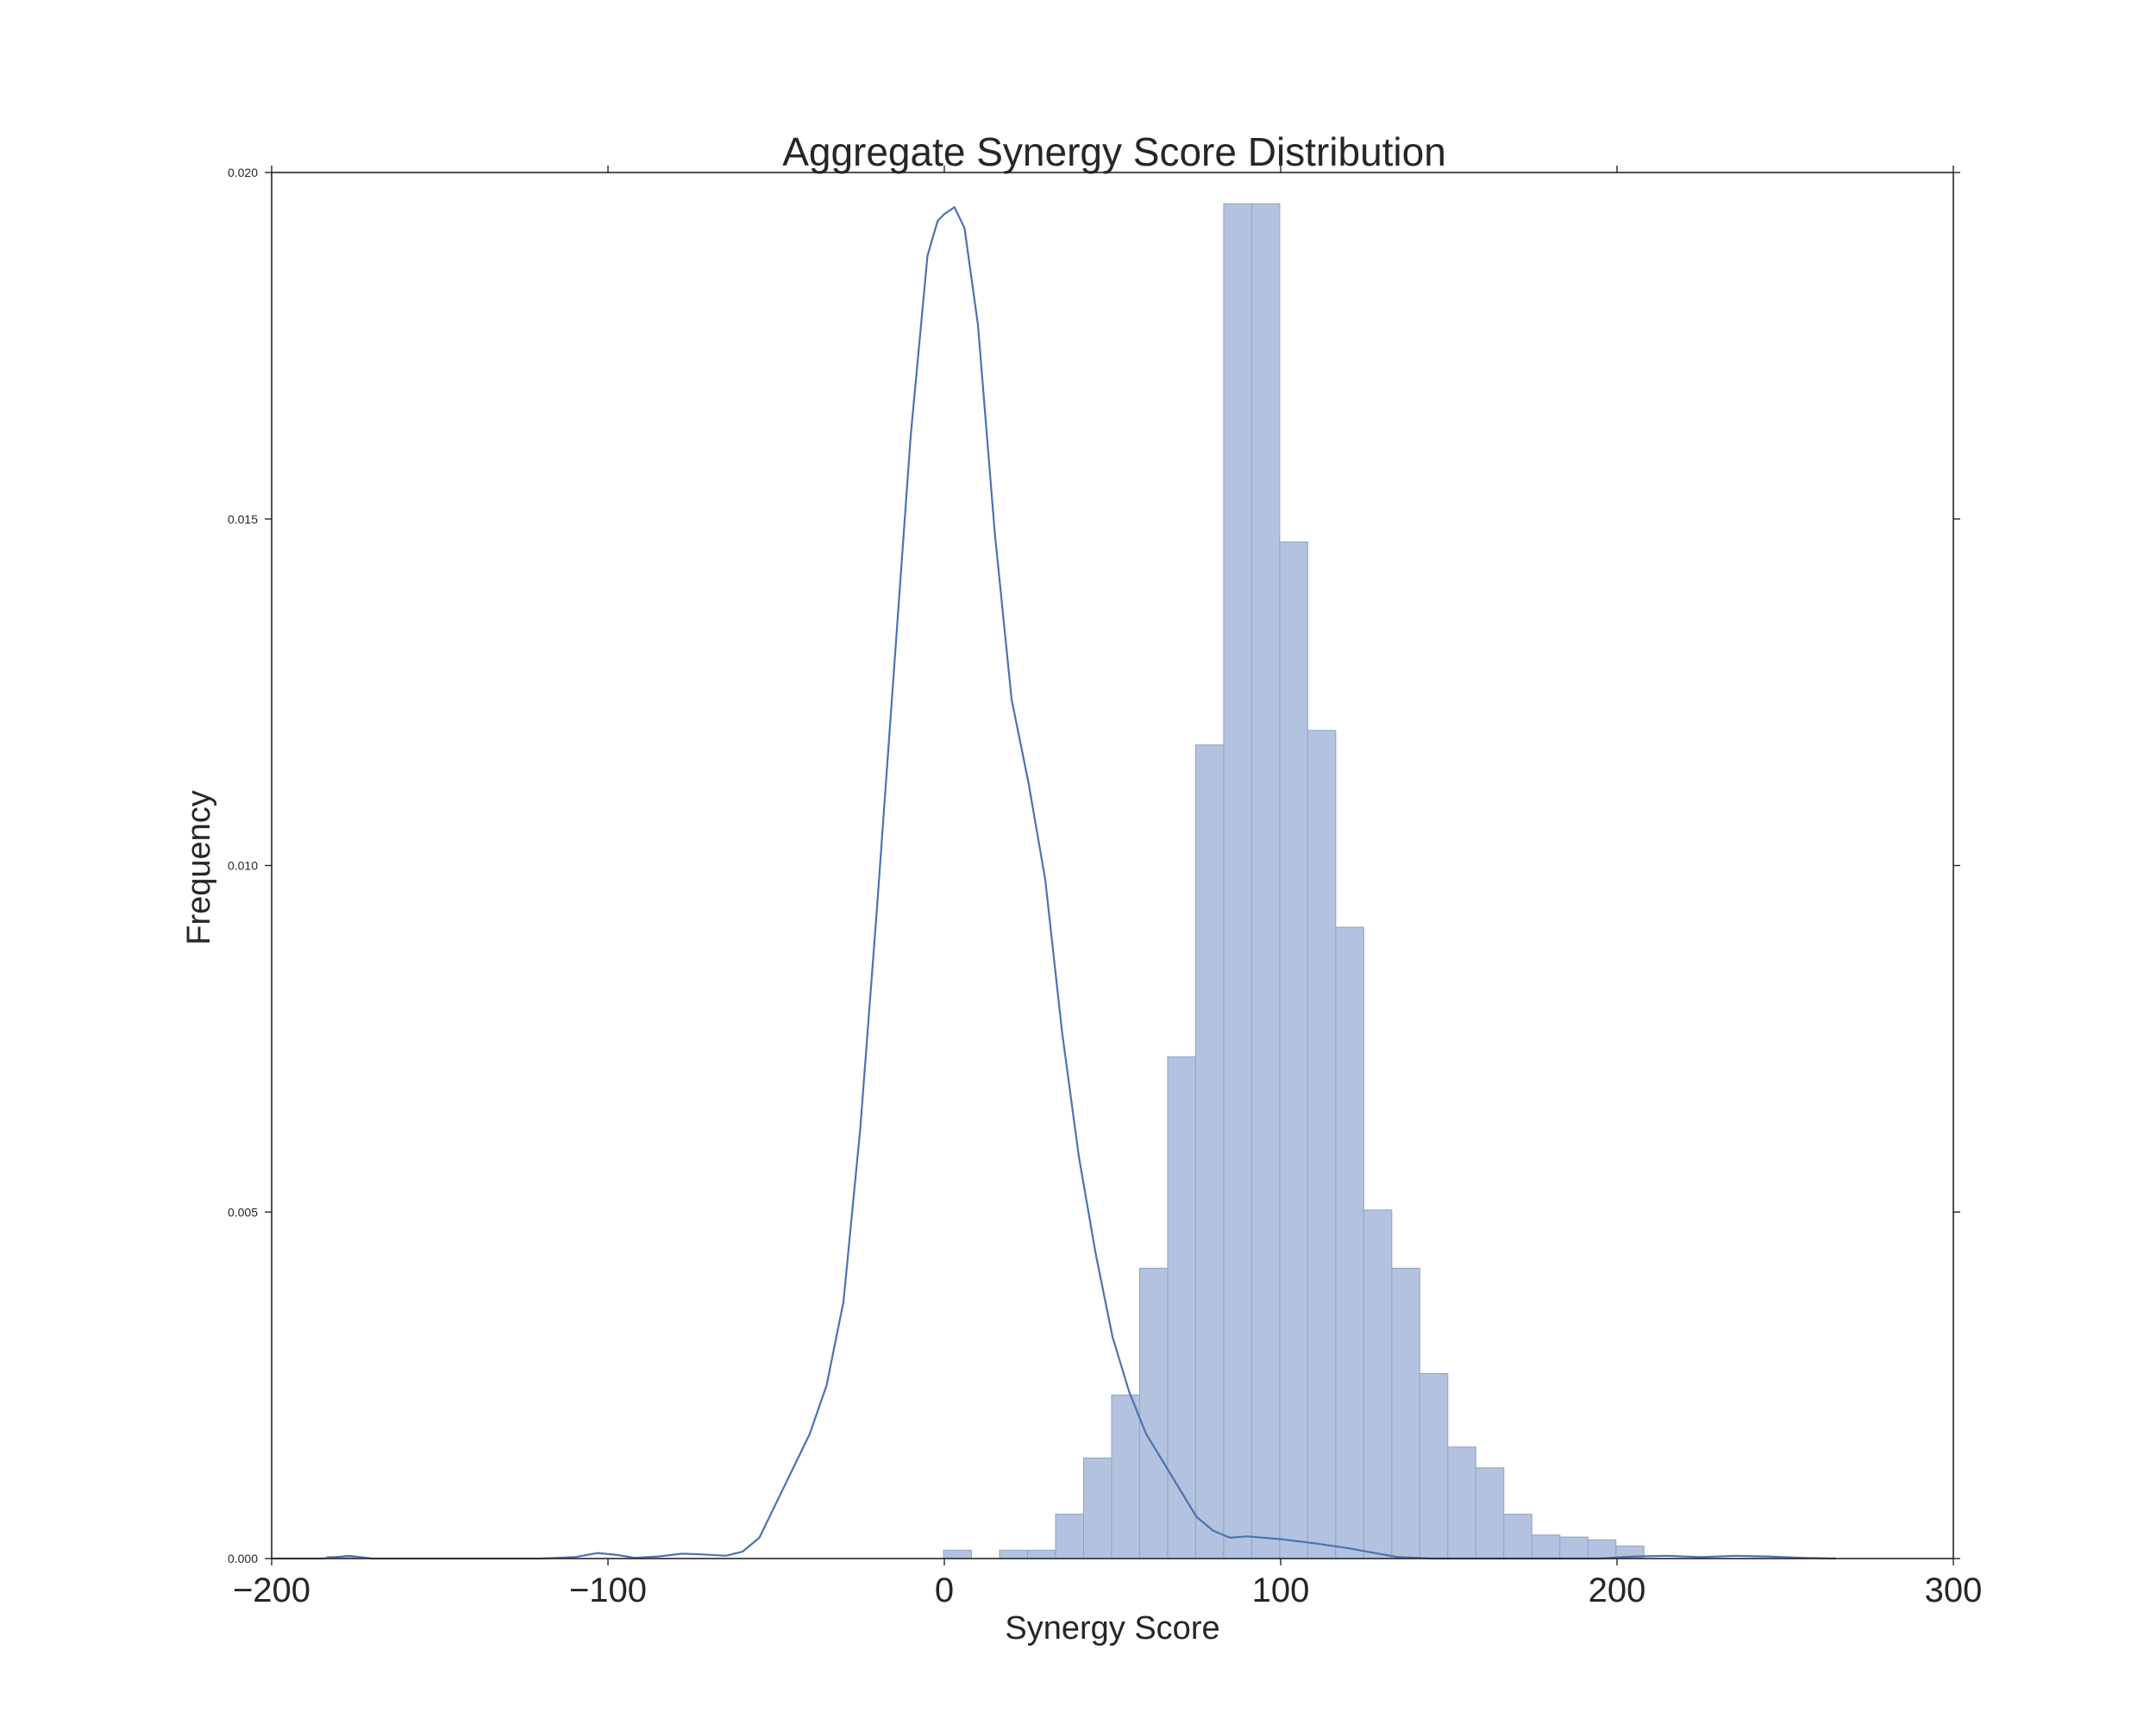  Describe the element at coordinates (199, 867) in the screenshot. I see `y-axis-label: Frequency` at that location.